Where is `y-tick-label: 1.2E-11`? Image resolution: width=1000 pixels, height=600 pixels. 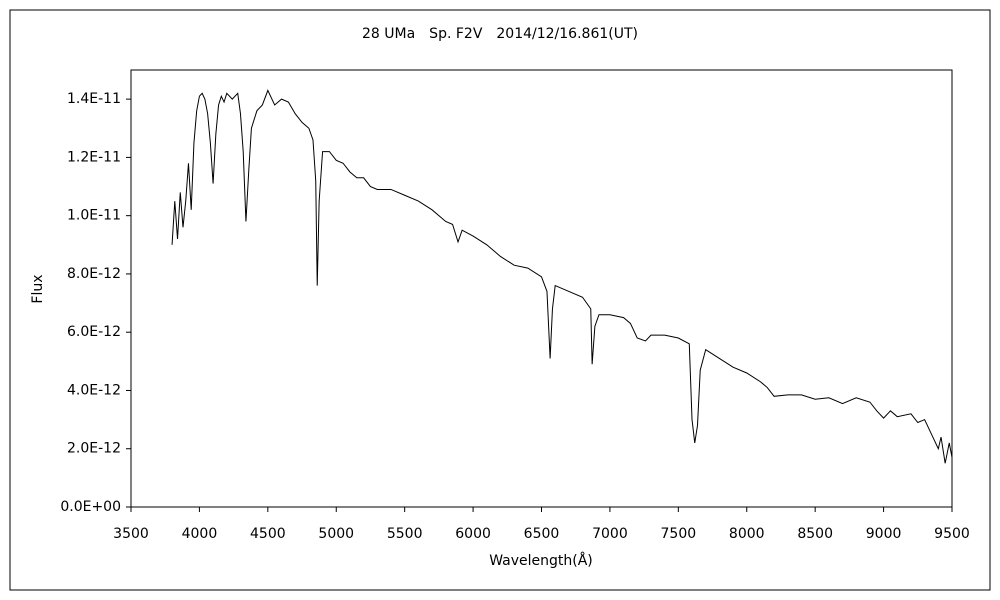
y-tick-label: 1.2E-11 is located at coordinates (94, 157).